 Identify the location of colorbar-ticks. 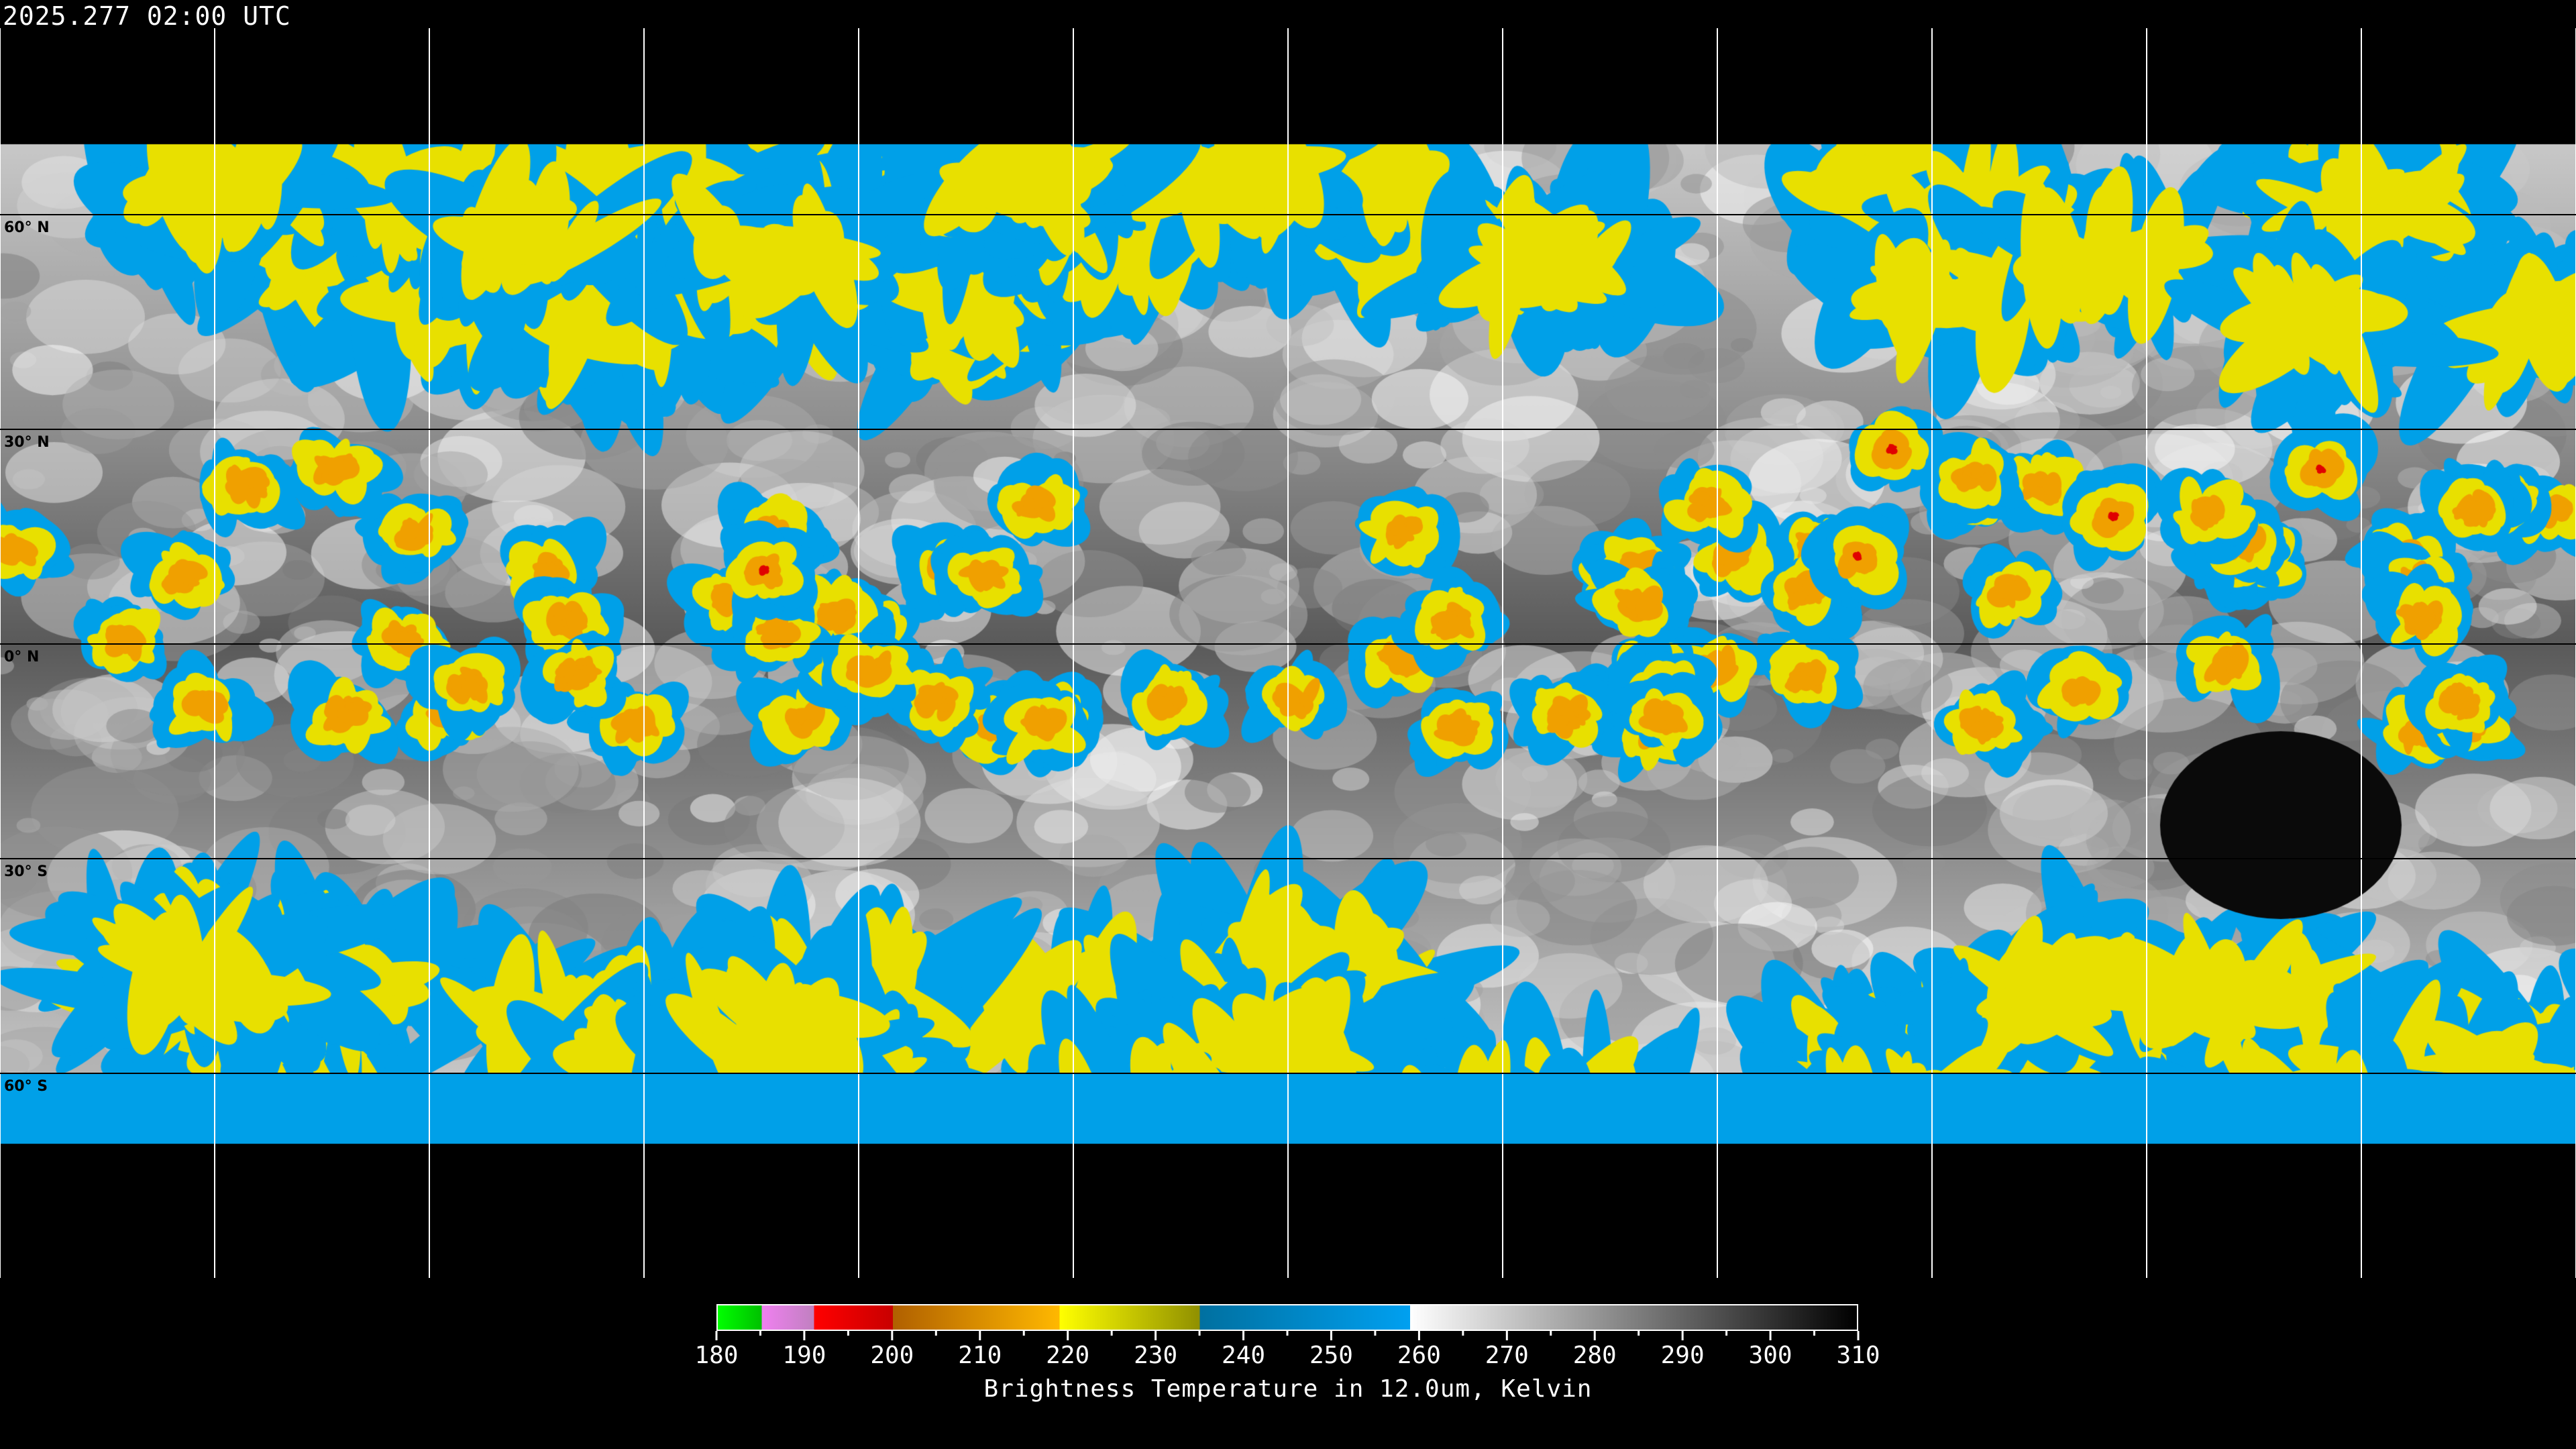
(1287, 1335).